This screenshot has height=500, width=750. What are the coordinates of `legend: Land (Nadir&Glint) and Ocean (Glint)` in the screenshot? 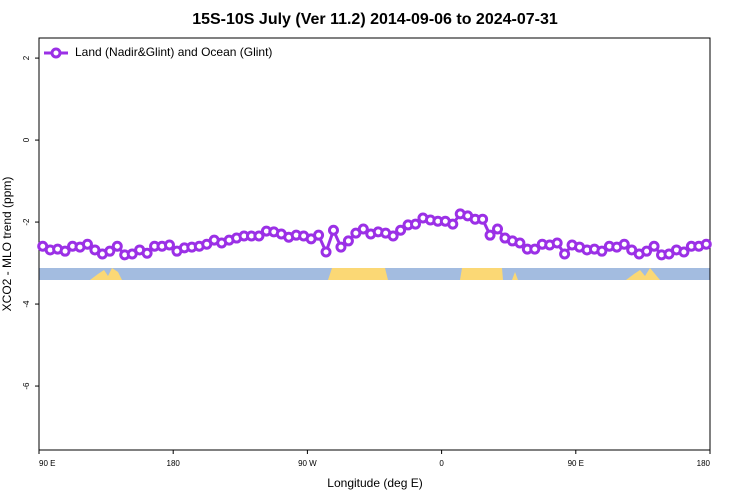 It's located at (158, 52).